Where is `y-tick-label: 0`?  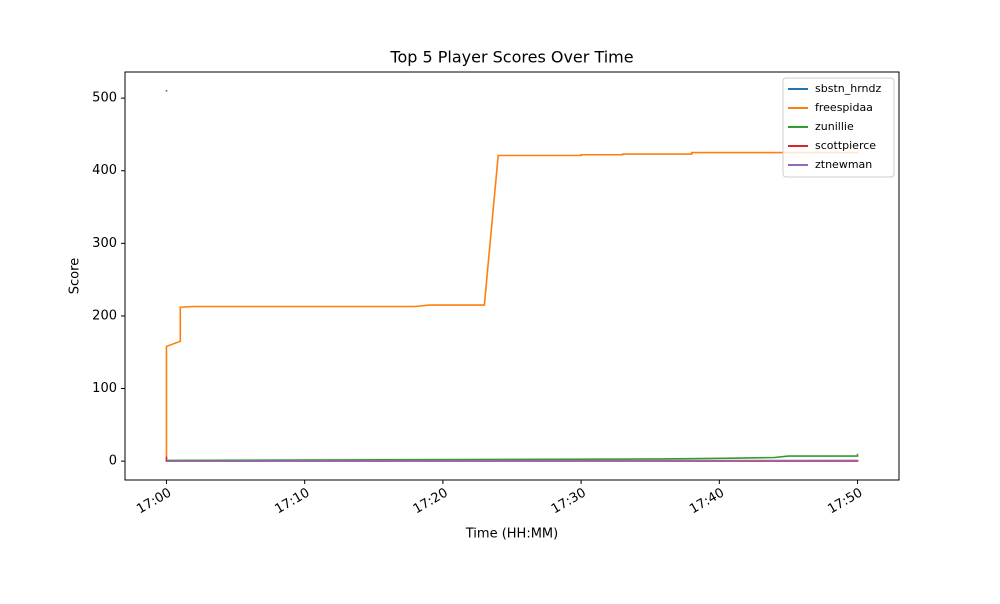 y-tick-label: 0 is located at coordinates (113, 461).